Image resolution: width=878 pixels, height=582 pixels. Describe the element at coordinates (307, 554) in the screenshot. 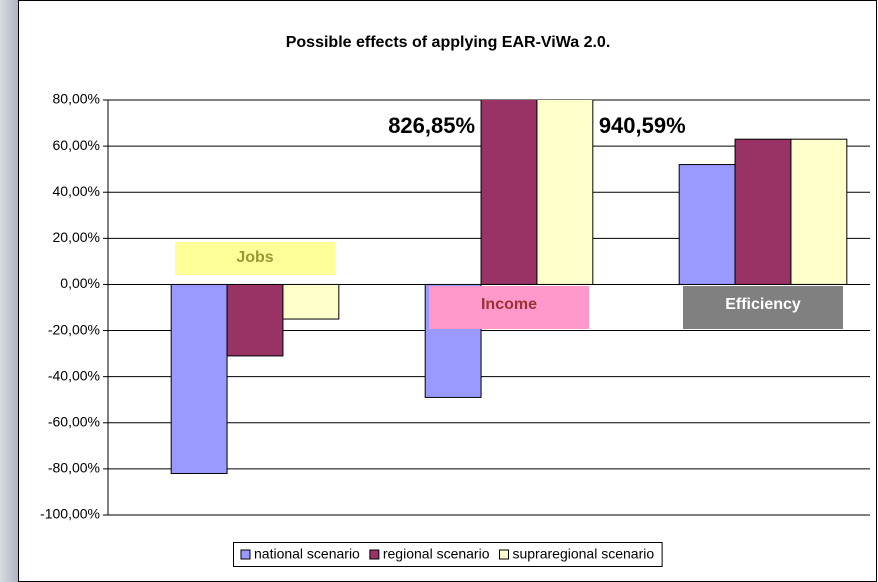

I see `legend-label: national scenario` at that location.